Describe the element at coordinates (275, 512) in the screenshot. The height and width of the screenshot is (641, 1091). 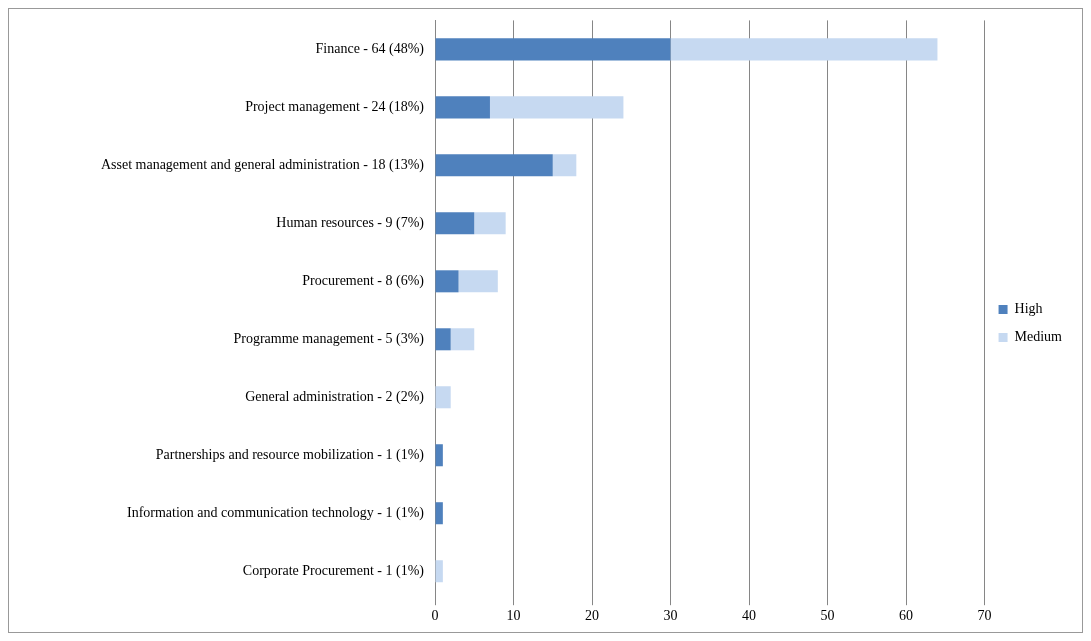
I see `y-tick-label: Information and communication technology - 1 (1%)` at that location.